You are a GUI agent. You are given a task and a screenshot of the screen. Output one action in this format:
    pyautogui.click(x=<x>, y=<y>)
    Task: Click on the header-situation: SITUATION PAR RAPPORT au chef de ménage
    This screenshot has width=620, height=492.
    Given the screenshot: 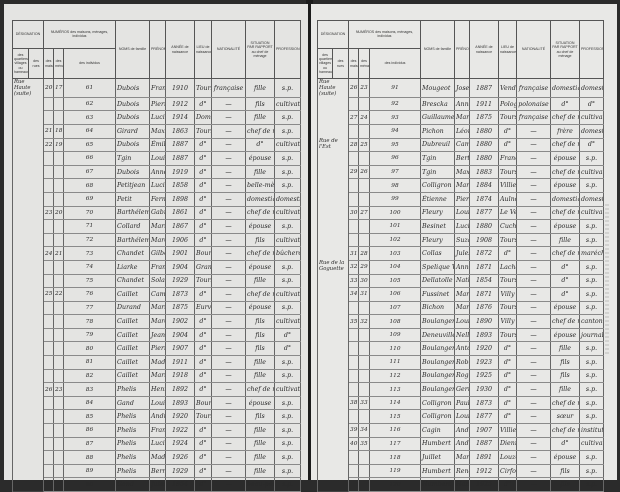 What is the action you would take?
    pyautogui.click(x=260, y=49)
    